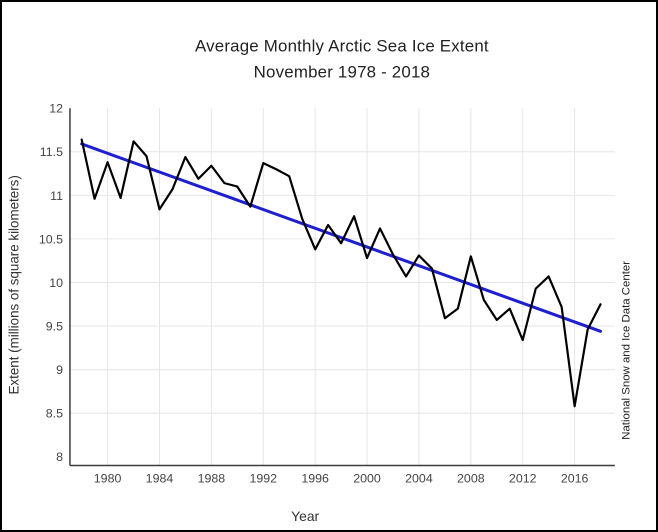 The height and width of the screenshot is (532, 658). Describe the element at coordinates (342, 71) in the screenshot. I see `chart-subtitle: November 1978 - 2018` at that location.